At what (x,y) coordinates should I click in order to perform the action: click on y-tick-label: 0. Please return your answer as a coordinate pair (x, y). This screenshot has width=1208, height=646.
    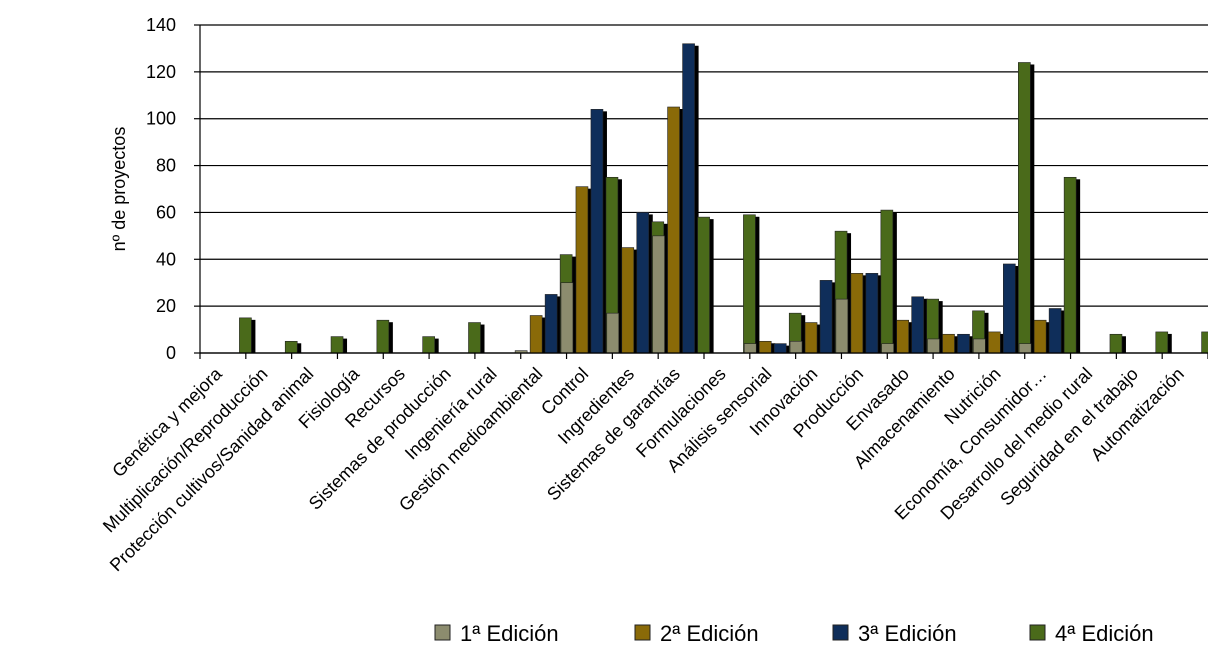
    Looking at the image, I should click on (171, 353).